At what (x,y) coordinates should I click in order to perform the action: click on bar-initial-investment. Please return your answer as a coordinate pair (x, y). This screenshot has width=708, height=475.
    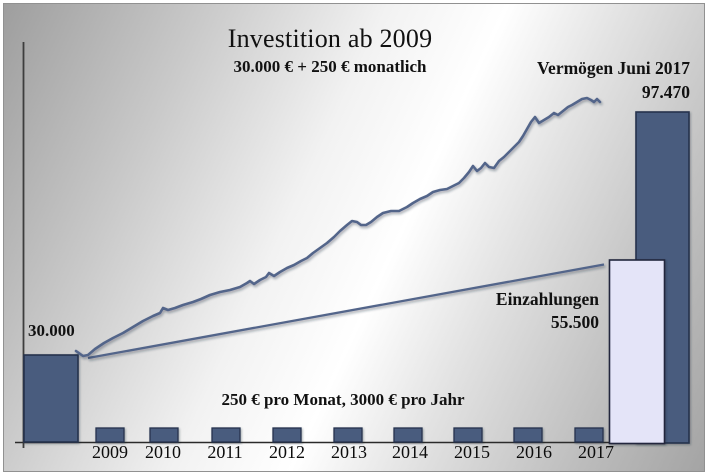
    Looking at the image, I should click on (51, 398).